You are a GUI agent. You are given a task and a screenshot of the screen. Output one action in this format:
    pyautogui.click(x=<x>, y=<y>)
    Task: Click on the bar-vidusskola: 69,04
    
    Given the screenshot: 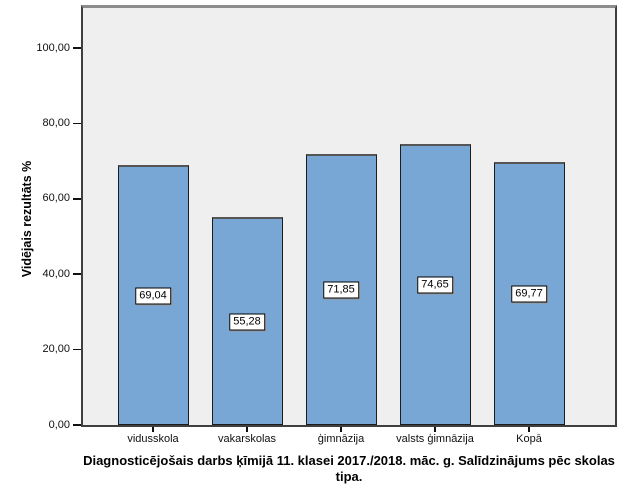 What is the action you would take?
    pyautogui.click(x=153, y=295)
    